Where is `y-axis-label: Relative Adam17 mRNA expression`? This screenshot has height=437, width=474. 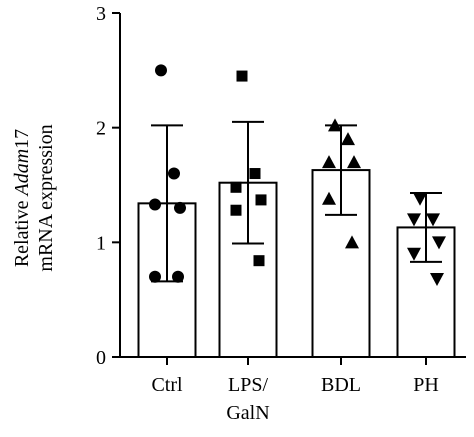 y-axis-label: Relative Adam17 mRNA expression is located at coordinates (34, 197).